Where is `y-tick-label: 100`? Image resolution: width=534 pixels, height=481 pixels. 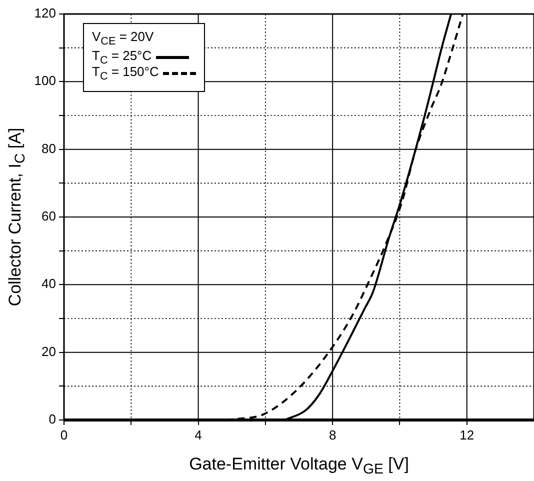 y-tick-label: 100 is located at coordinates (45, 80).